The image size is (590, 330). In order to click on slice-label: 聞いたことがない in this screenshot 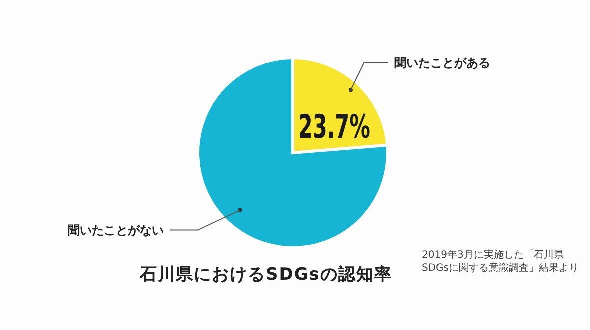, I will do `click(116, 230)`.